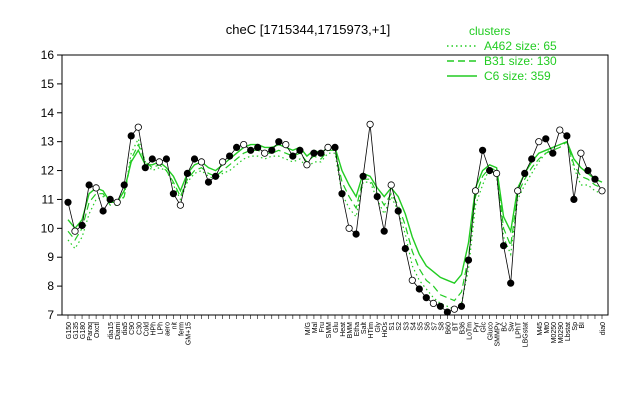 This screenshot has height=400, width=640. I want to click on x-tick-label: LPh, so click(160, 328).